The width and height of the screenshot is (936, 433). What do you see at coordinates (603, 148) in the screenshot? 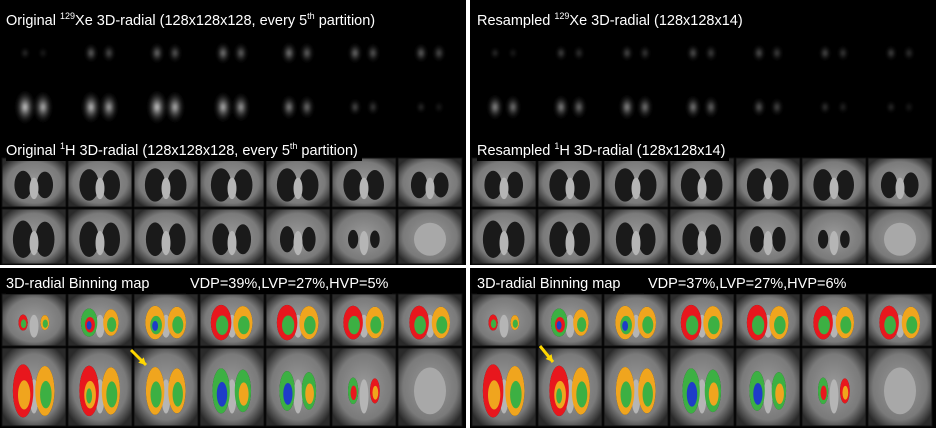
I see `h-resampled-label: Resampled 1H 3D-radial (128x128x14)` at bounding box center [603, 148].